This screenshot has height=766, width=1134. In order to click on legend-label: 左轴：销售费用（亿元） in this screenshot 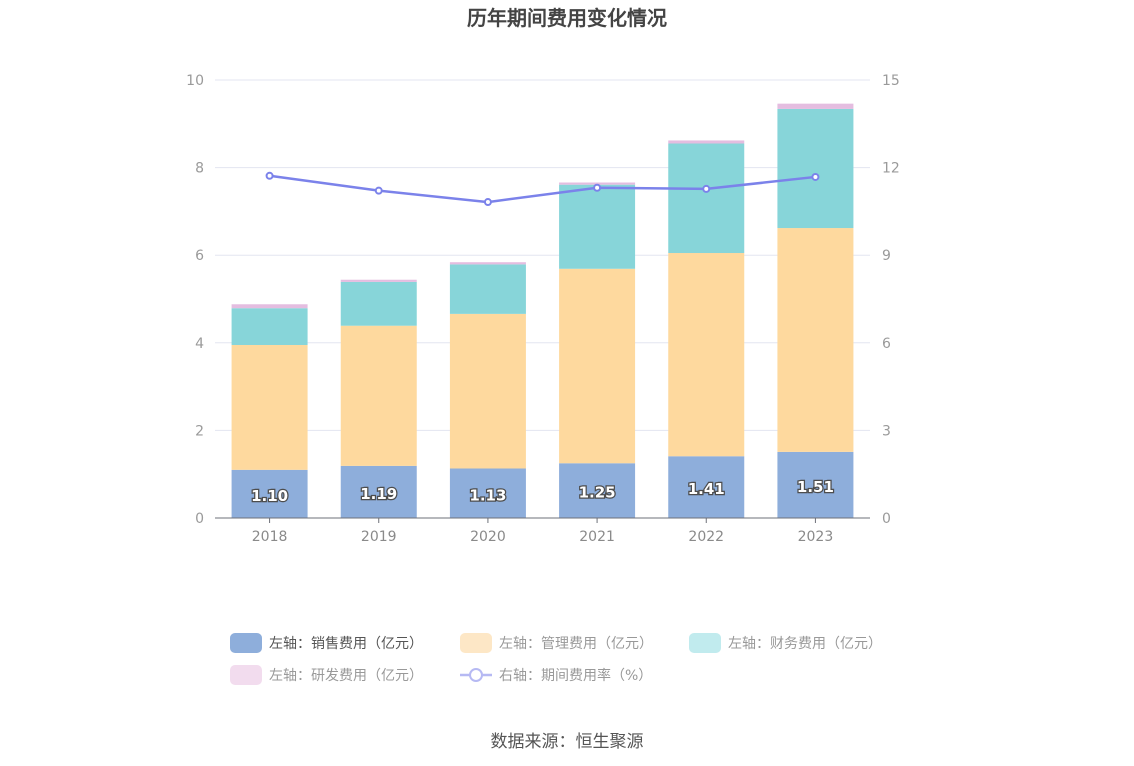, I will do `click(346, 644)`.